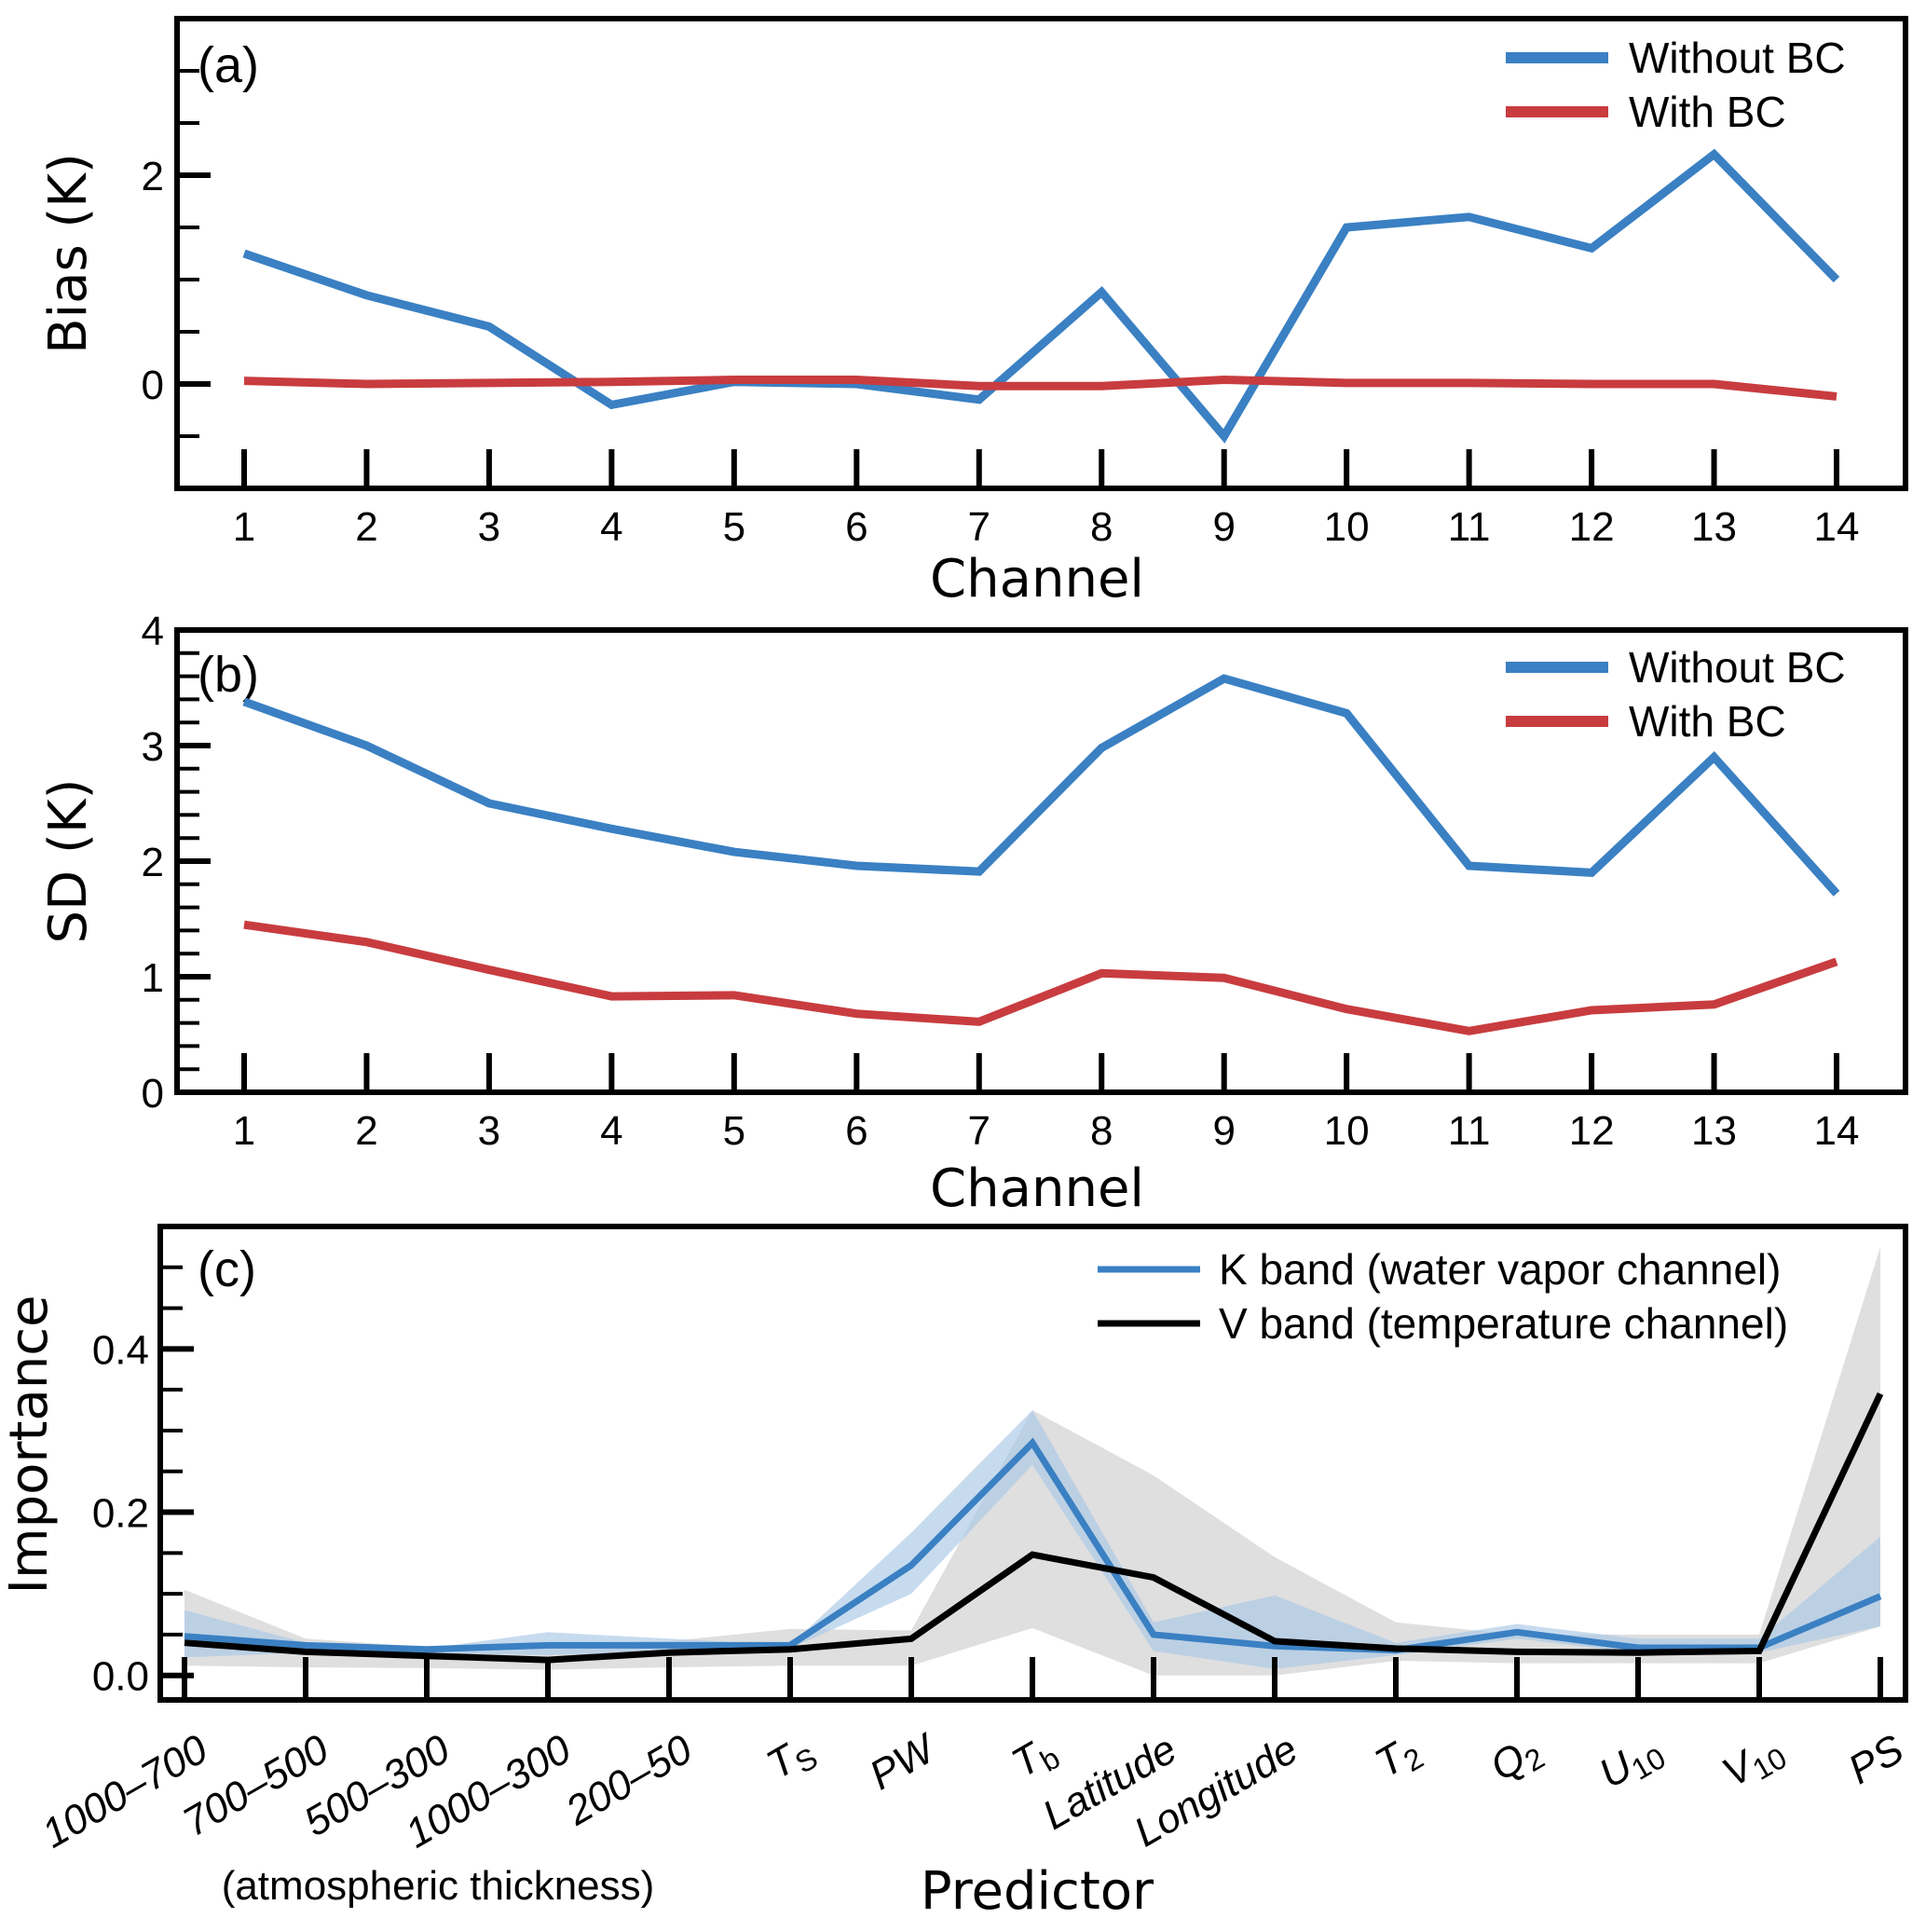 The image size is (1926, 1932). I want to click on panel-a-xlabel: Channel, so click(1037, 579).